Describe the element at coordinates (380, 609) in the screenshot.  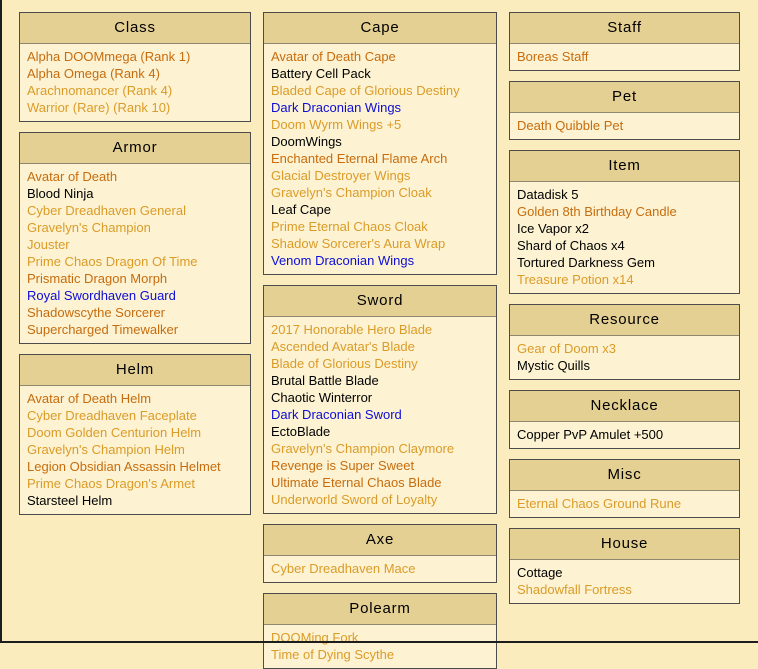
I see `section-title-polearm: Polearm` at that location.